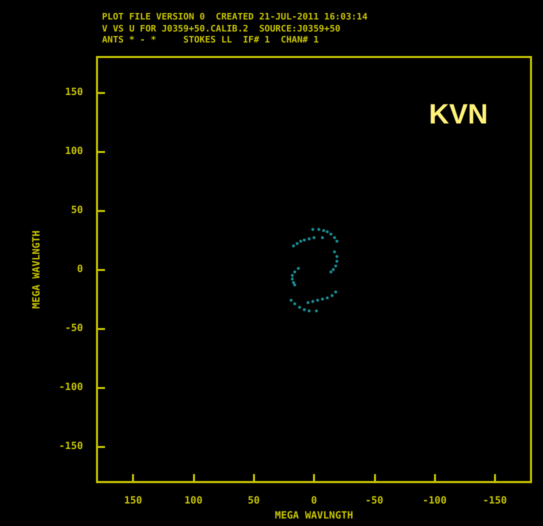  I want to click on x-tick-label: -50, so click(374, 501).